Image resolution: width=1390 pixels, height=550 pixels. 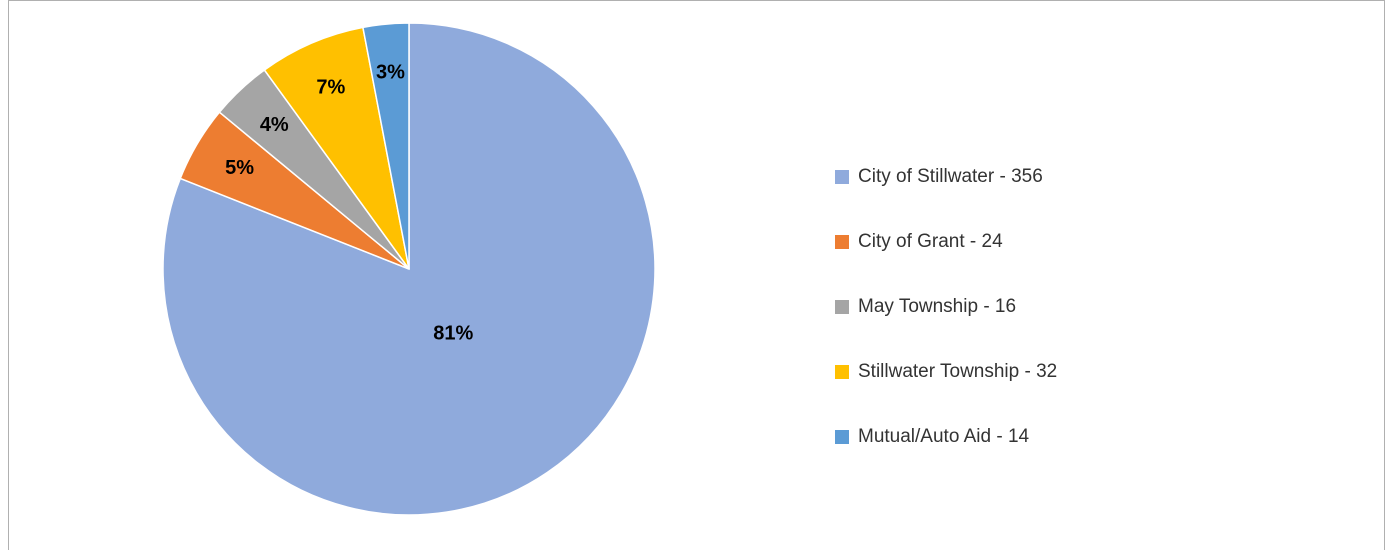 I want to click on legend-label: May Township - 16, so click(x=937, y=306).